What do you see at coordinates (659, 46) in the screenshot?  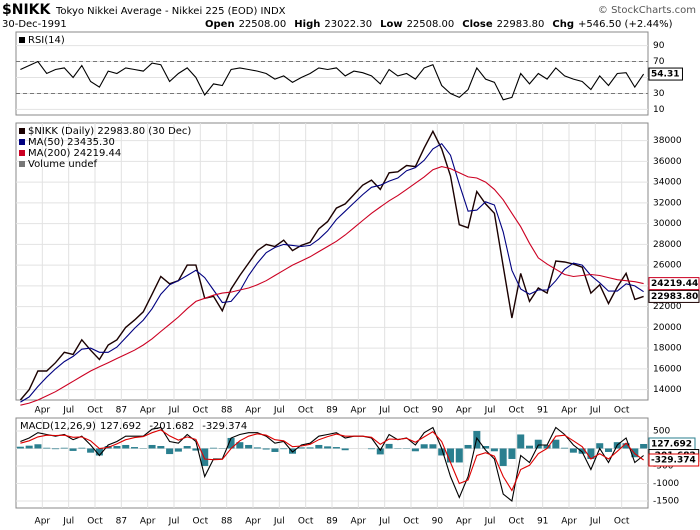 I see `y-tick-label: 90` at bounding box center [659, 46].